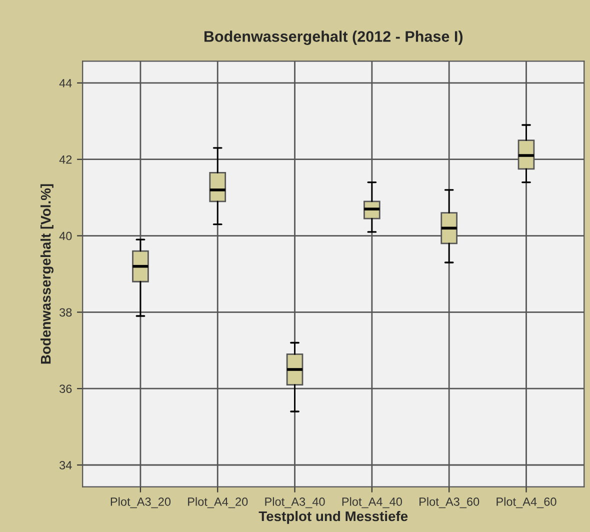  Describe the element at coordinates (526, 502) in the screenshot. I see `x-tick-label: Plot_A4_60` at that location.